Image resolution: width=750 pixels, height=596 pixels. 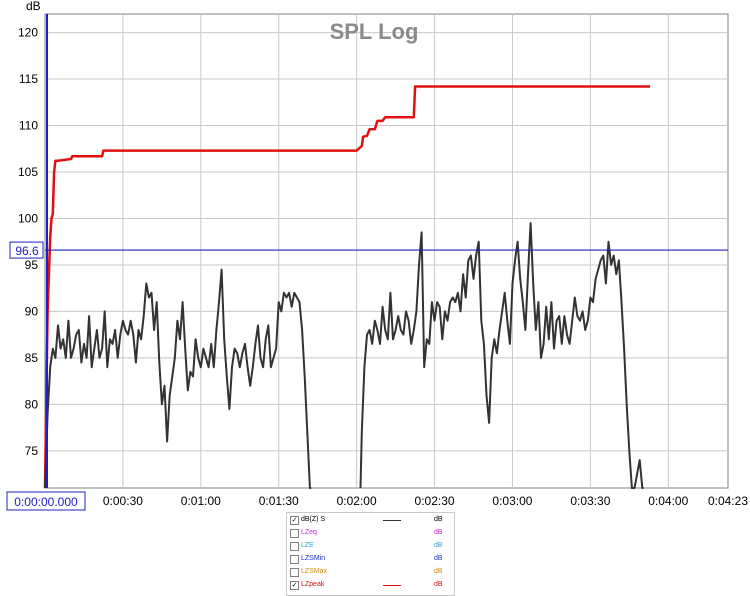 I want to click on y-axis-ticks: 120 115 110 105 100 95 90 85 80 75, so click(x=28, y=242).